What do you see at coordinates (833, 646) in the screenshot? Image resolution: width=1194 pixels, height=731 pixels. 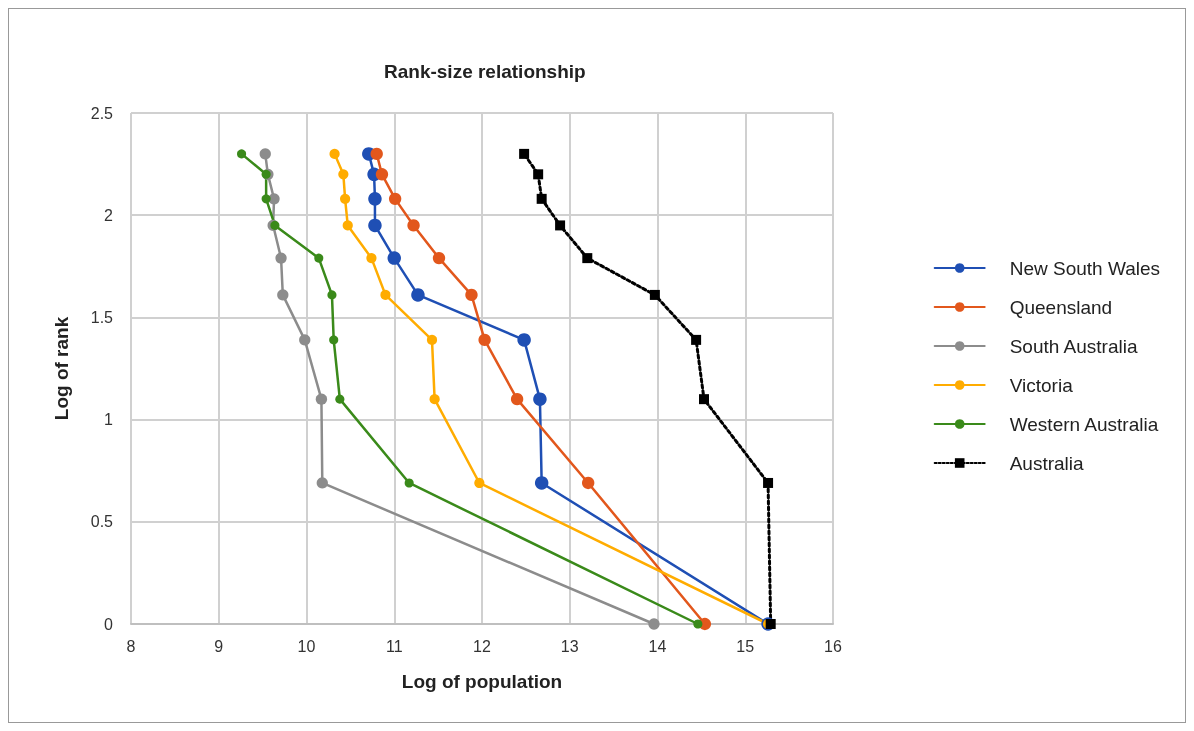 I see `x-tick-label: 16` at bounding box center [833, 646].